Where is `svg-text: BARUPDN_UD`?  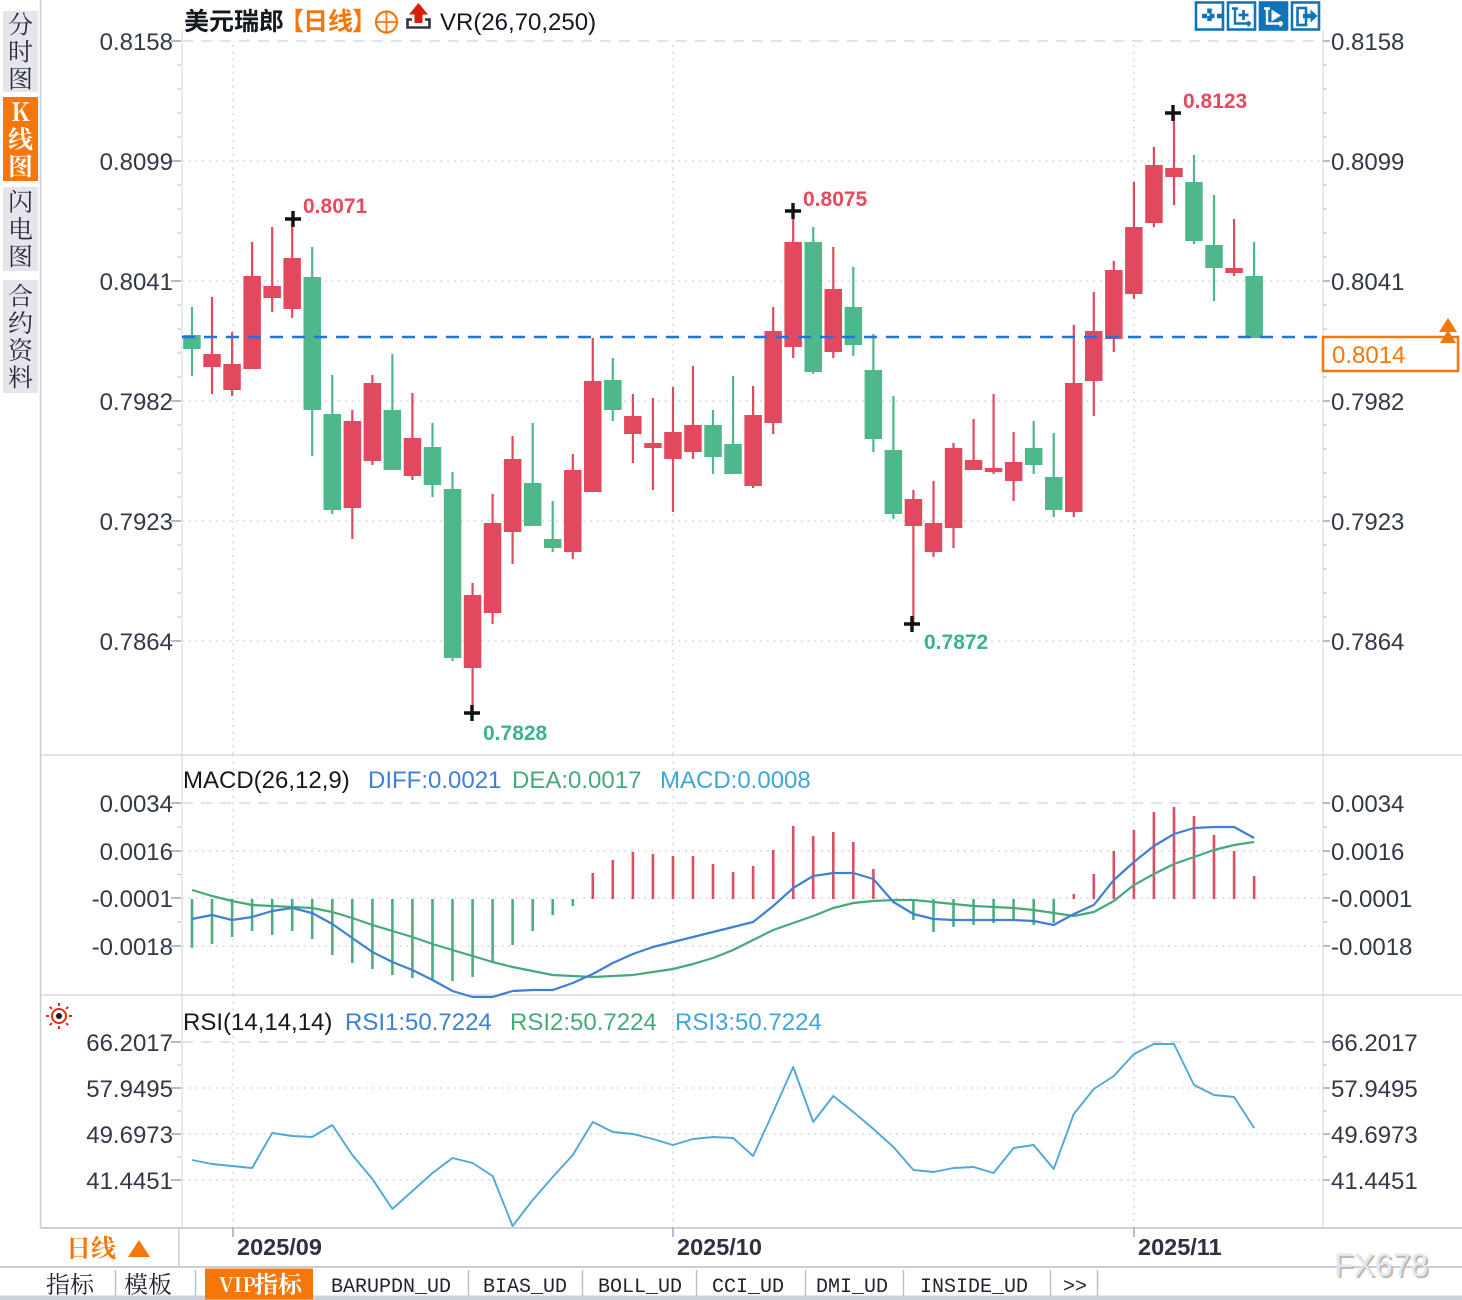
svg-text: BARUPDN_UD is located at coordinates (391, 1287).